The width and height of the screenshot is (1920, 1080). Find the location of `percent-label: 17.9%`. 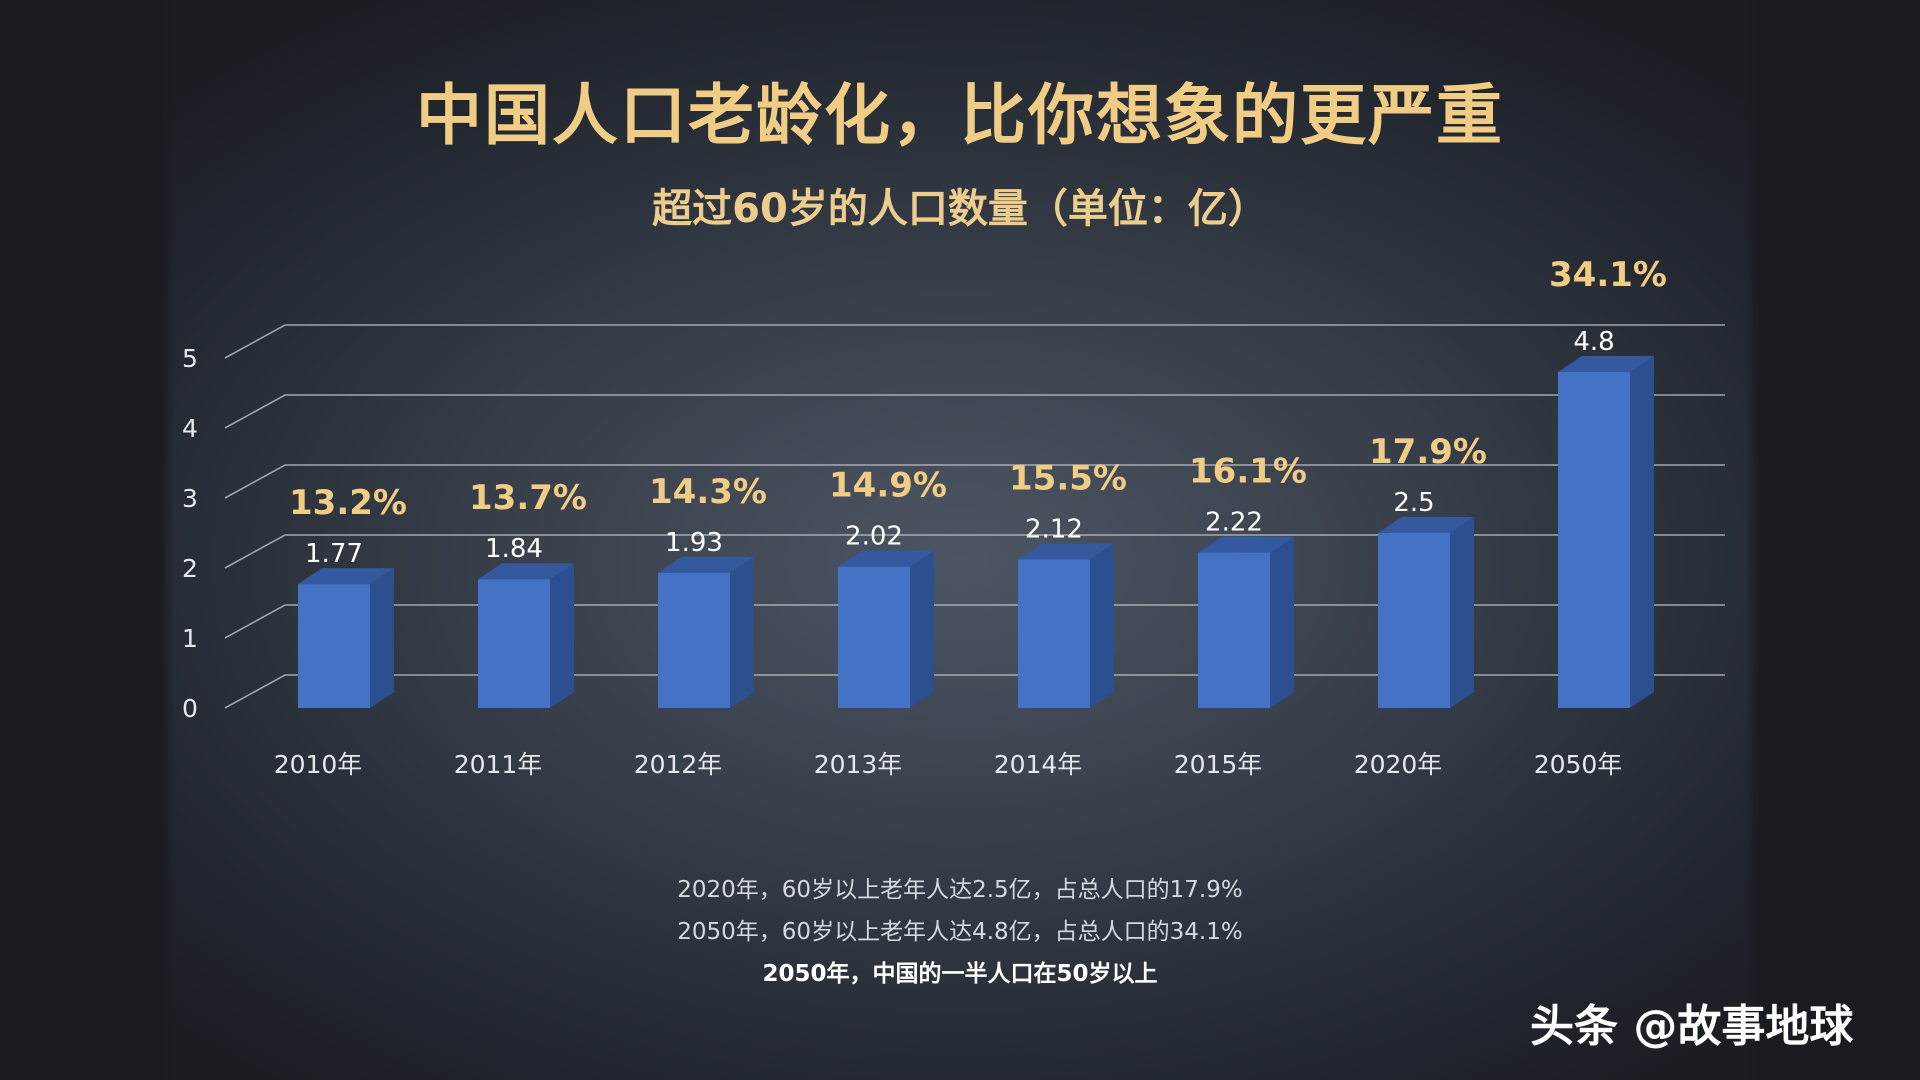

percent-label: 17.9% is located at coordinates (1428, 452).